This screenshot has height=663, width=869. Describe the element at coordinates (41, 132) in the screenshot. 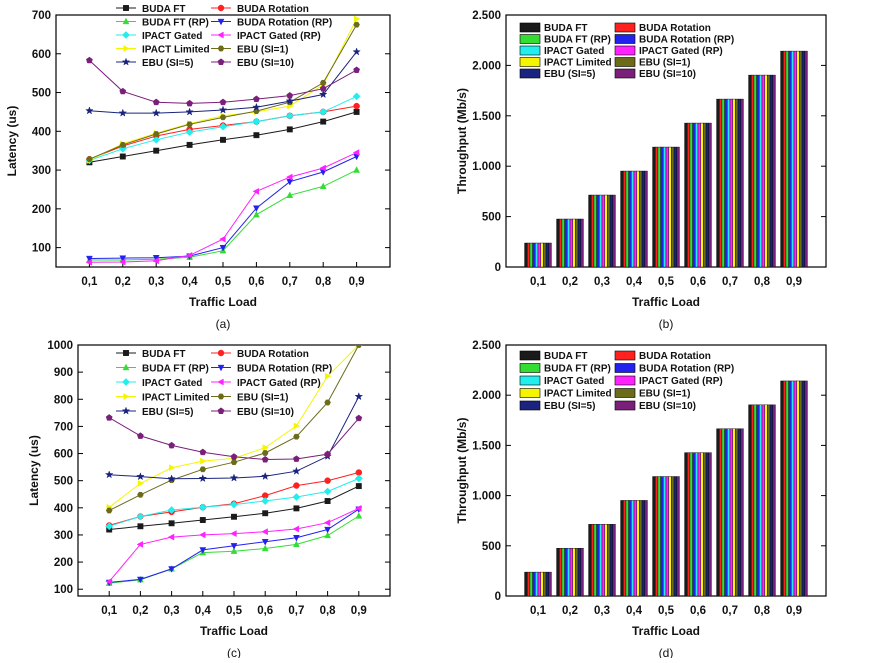

I see `y-tick-label: 400` at that location.